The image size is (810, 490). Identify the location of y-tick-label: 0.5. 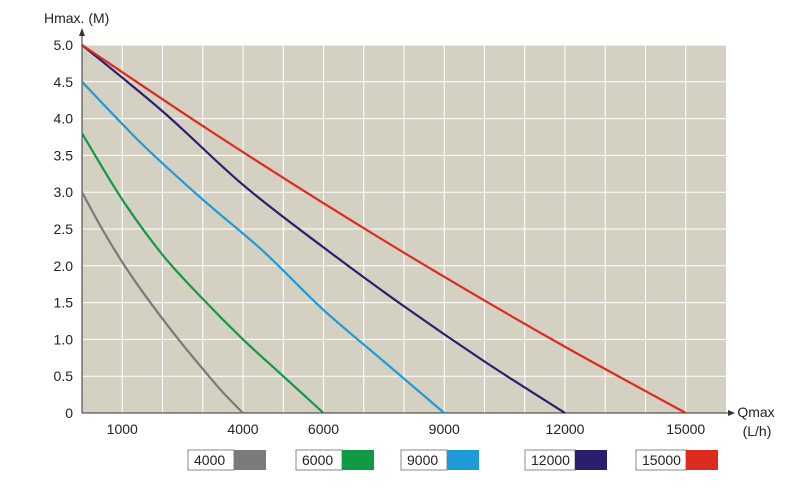
(64, 376).